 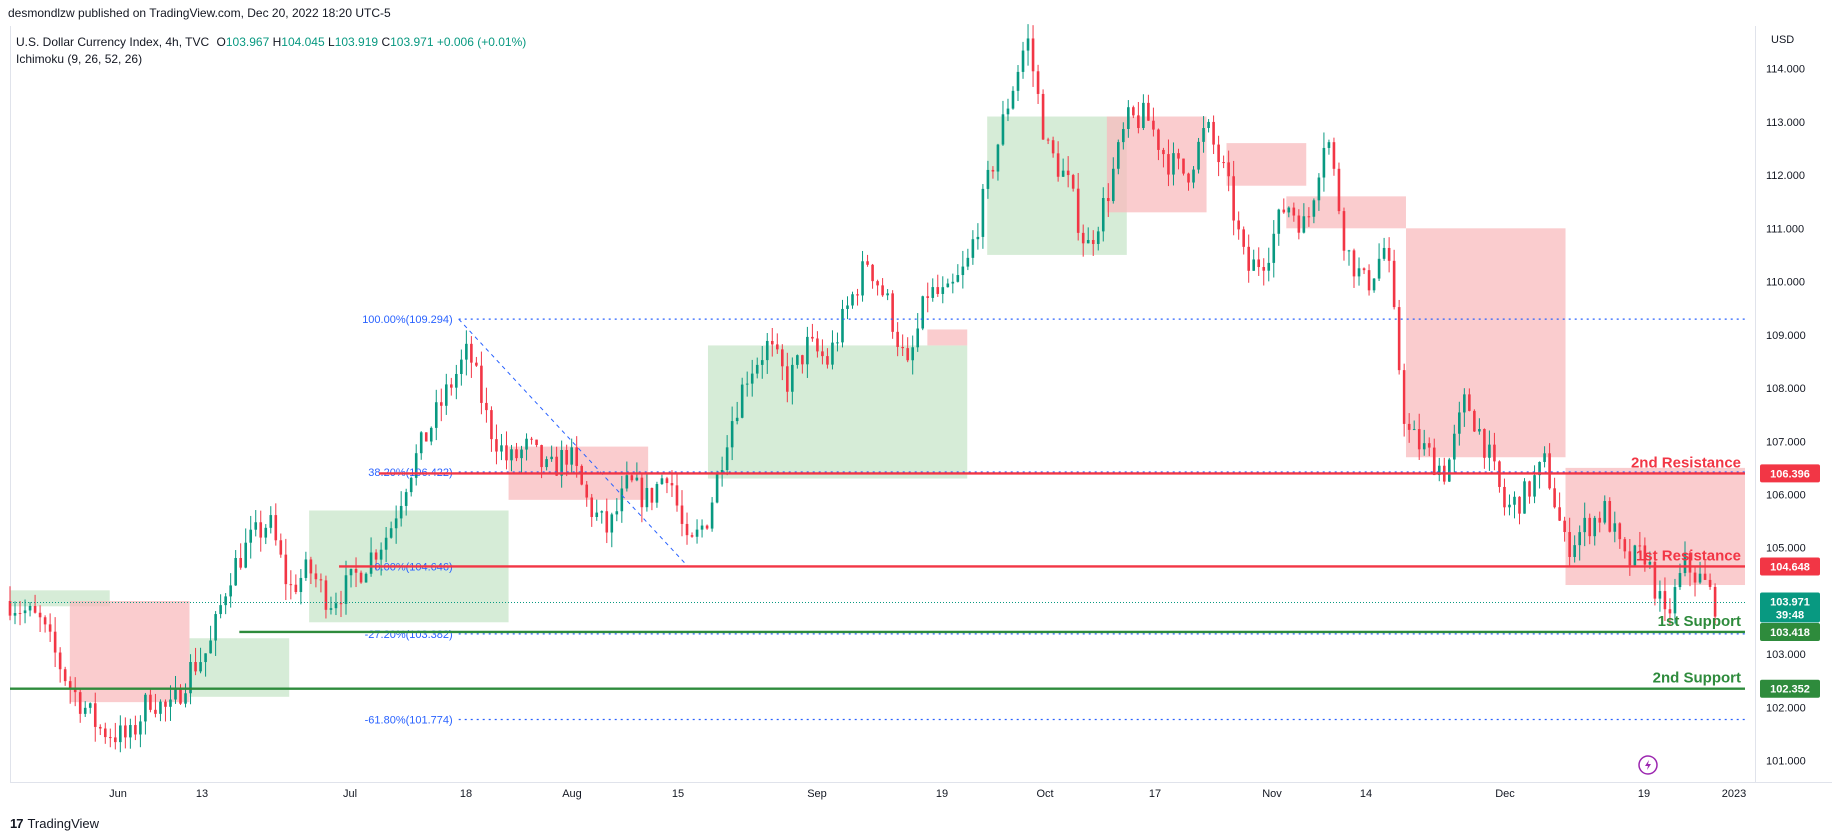 I want to click on cloud-red, so click(x=1346, y=212).